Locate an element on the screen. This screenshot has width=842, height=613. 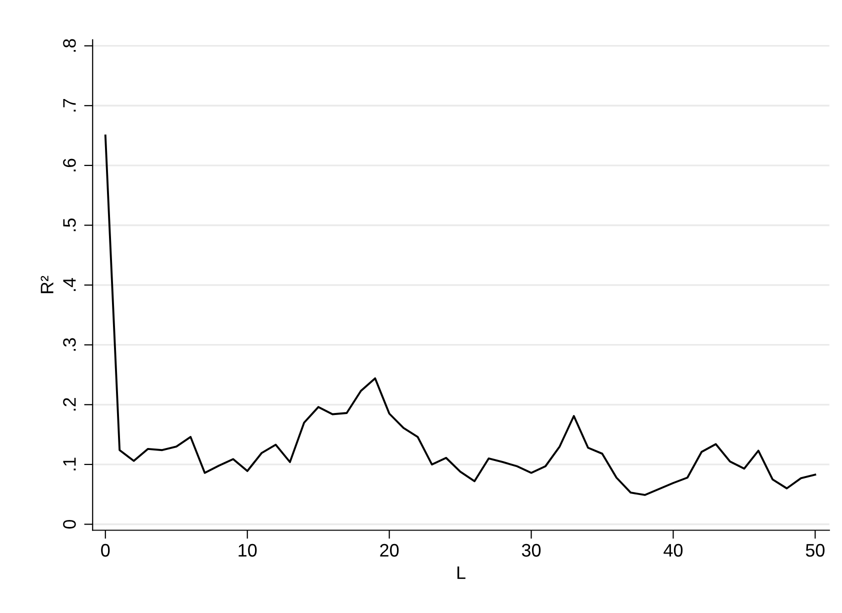
y-tick-label: .1 is located at coordinates (69, 464).